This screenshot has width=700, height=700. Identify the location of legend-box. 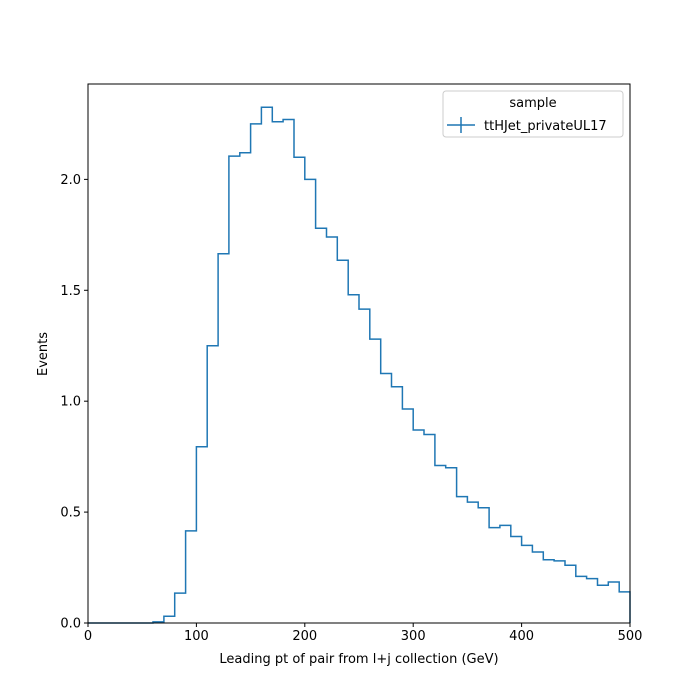
(533, 114).